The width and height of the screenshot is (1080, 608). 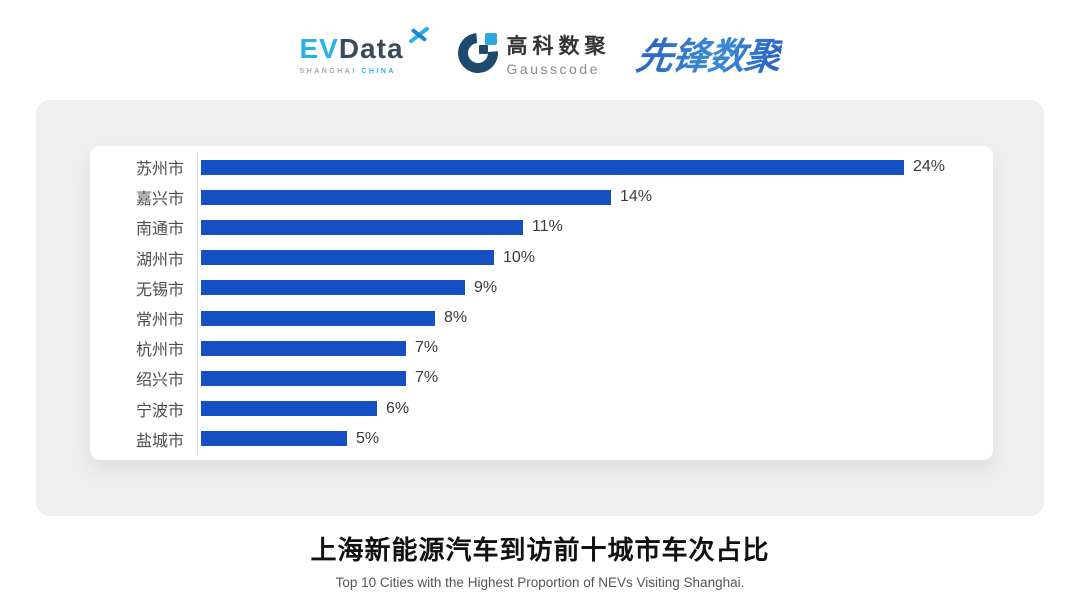 What do you see at coordinates (159, 411) in the screenshot?
I see `category-label: 宁波市` at bounding box center [159, 411].